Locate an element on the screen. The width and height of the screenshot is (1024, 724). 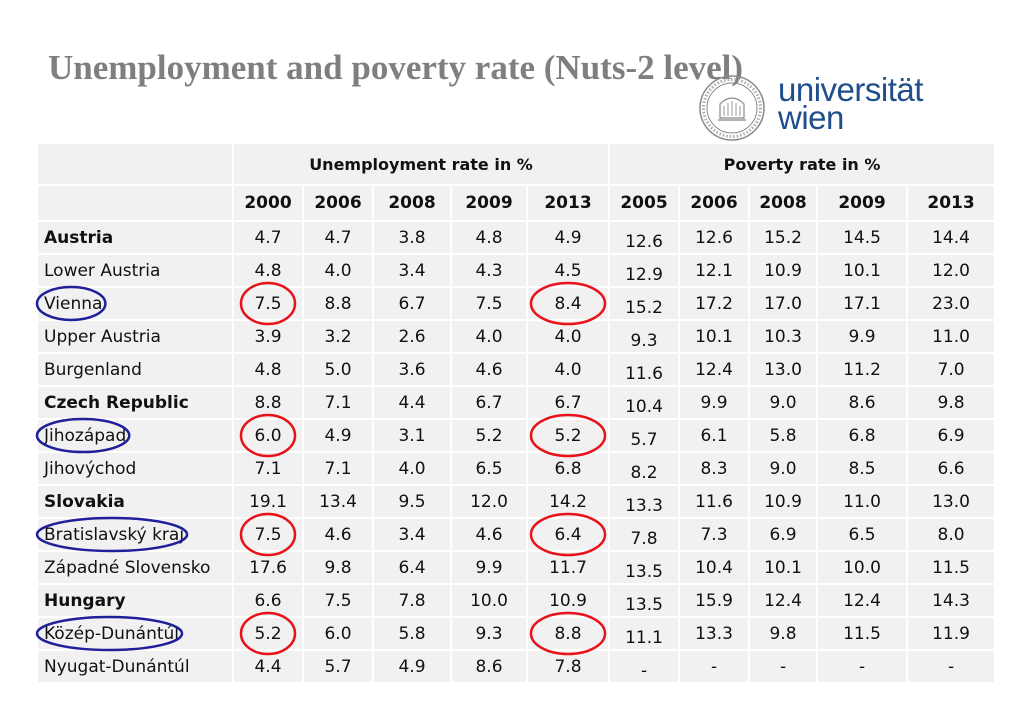
poverty-cell: 10.9 is located at coordinates (783, 270).